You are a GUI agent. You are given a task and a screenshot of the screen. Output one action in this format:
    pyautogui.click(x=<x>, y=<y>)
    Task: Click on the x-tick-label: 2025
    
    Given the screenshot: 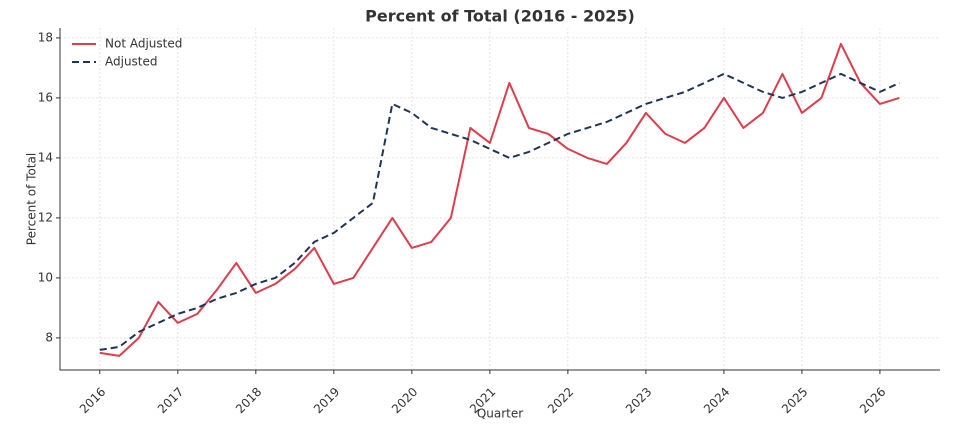 What is the action you would take?
    pyautogui.click(x=794, y=400)
    